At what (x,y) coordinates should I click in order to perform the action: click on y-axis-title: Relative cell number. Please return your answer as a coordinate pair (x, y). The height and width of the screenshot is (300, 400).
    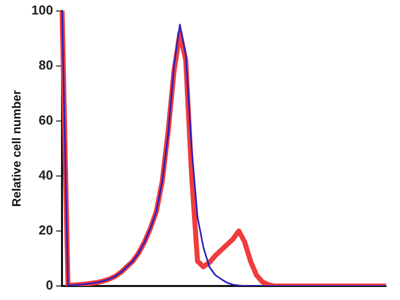
    Looking at the image, I should click on (17, 148).